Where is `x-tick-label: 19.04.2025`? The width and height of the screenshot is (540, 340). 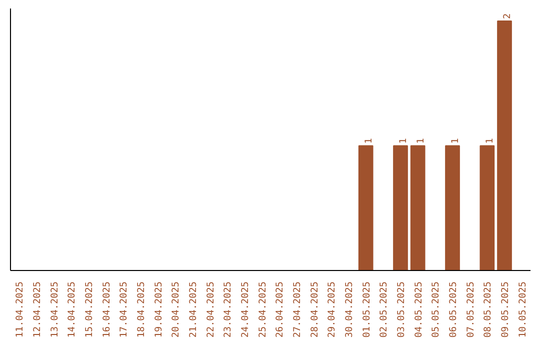
x-tick-label: 19.04.2025 is located at coordinates (158, 309).